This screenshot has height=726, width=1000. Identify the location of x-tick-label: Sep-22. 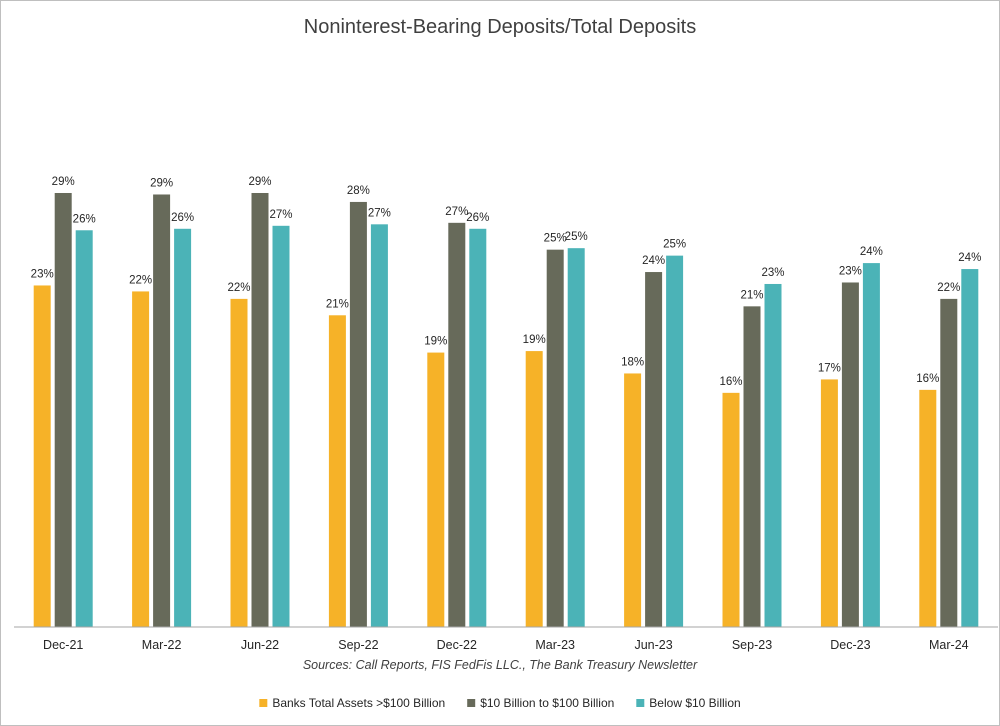
(358, 645).